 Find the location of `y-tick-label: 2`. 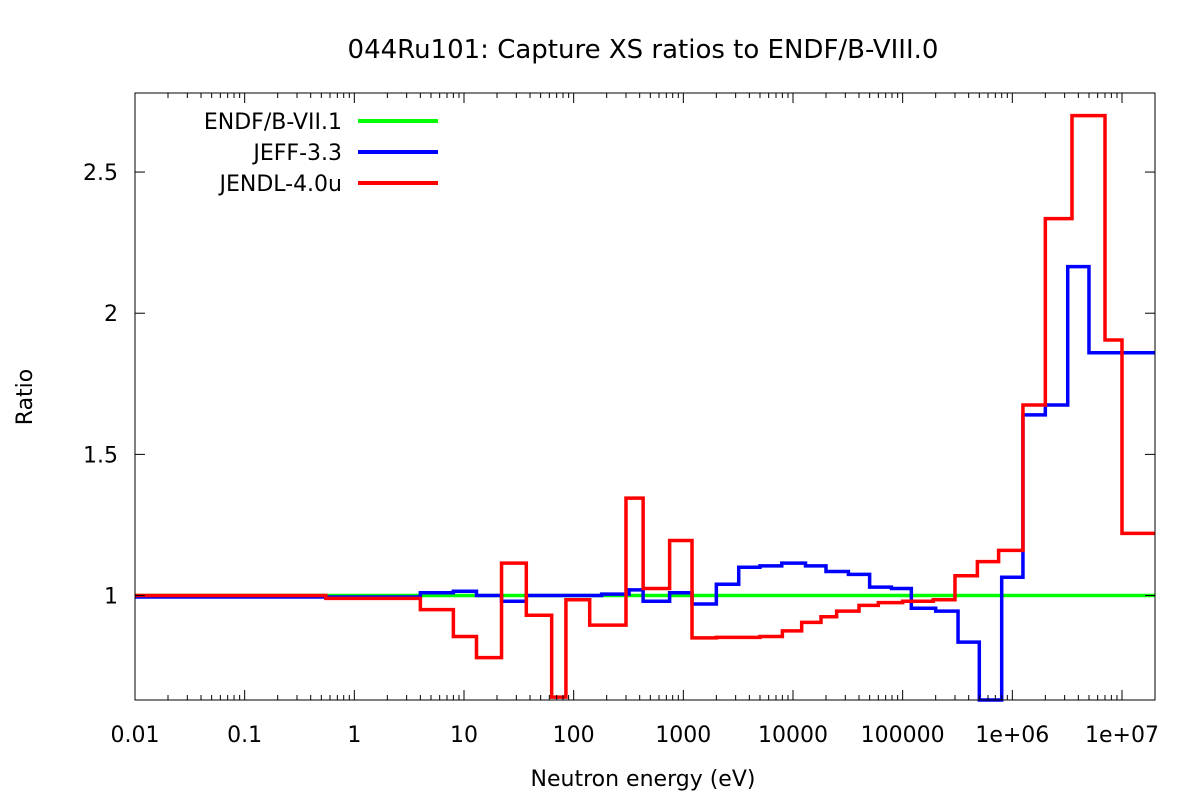

y-tick-label: 2 is located at coordinates (111, 314).